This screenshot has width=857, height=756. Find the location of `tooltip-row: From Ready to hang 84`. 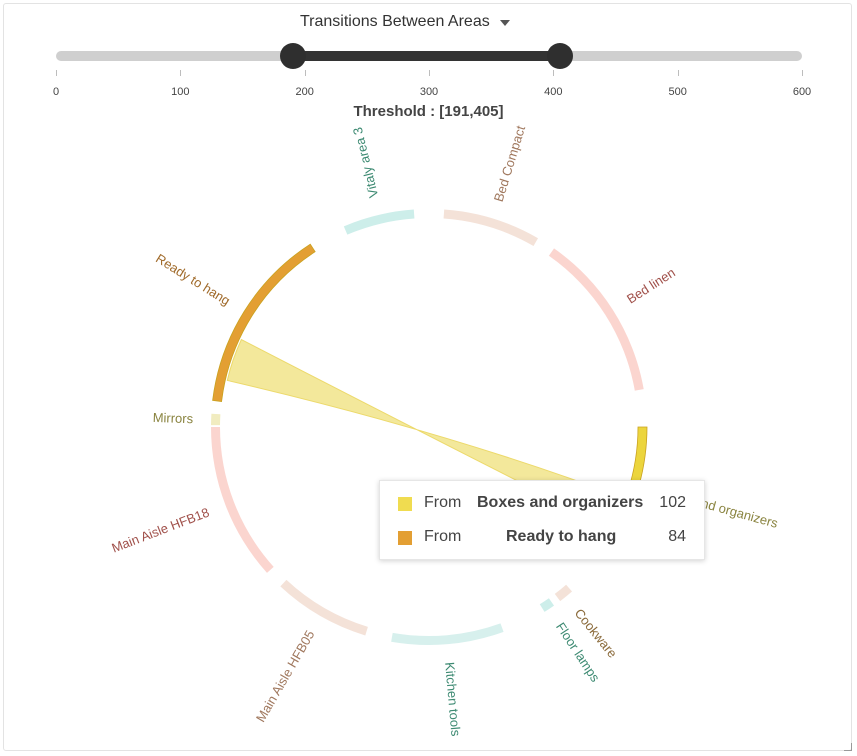

tooltip-row: From Ready to hang 84 is located at coordinates (542, 538).